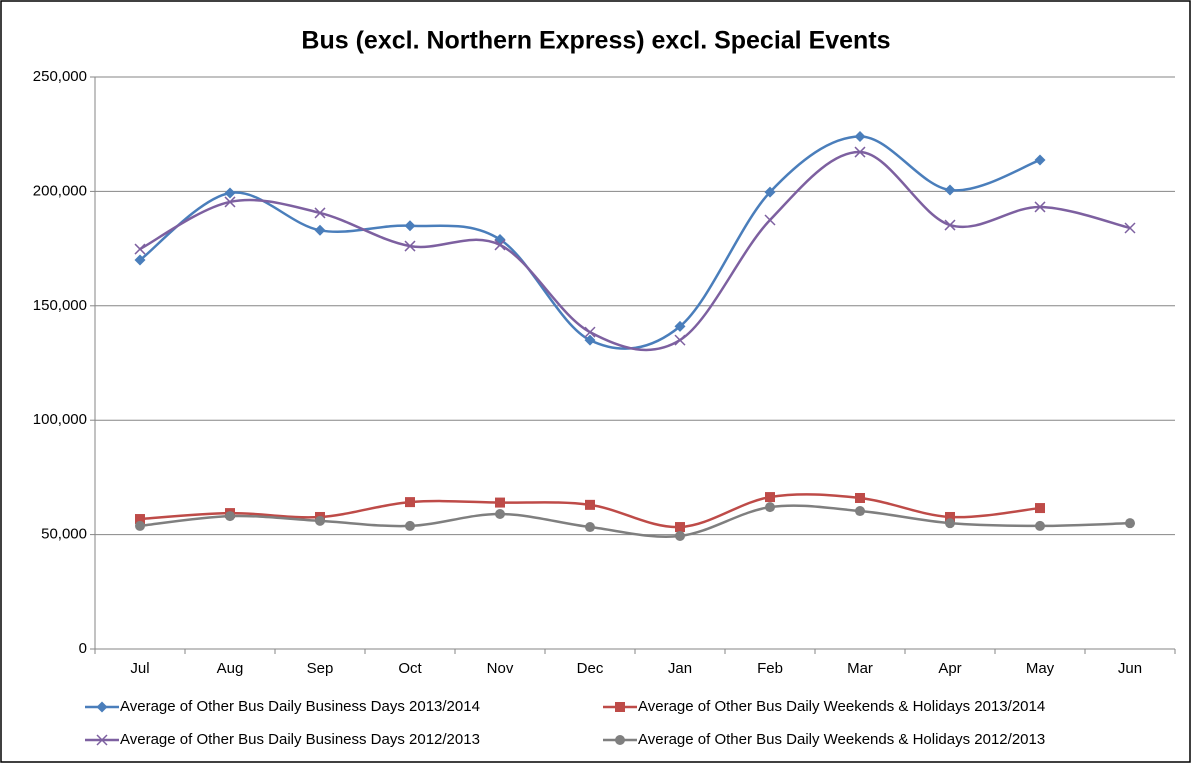 The image size is (1192, 764). Describe the element at coordinates (500, 668) in the screenshot. I see `x-tick-label: Nov` at that location.